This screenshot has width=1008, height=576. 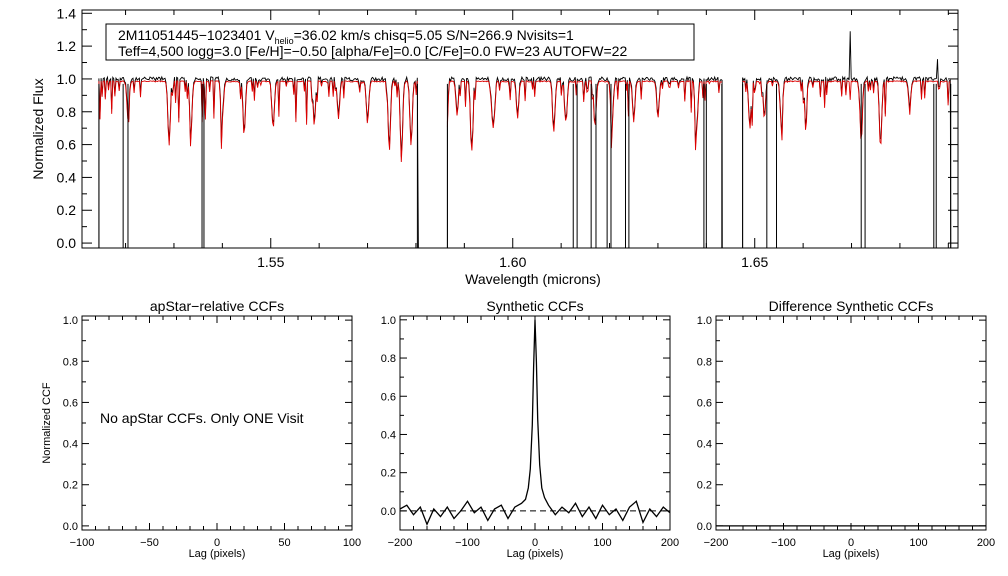 What do you see at coordinates (67, 46) in the screenshot?
I see `y-tick-label: 1.2` at bounding box center [67, 46].